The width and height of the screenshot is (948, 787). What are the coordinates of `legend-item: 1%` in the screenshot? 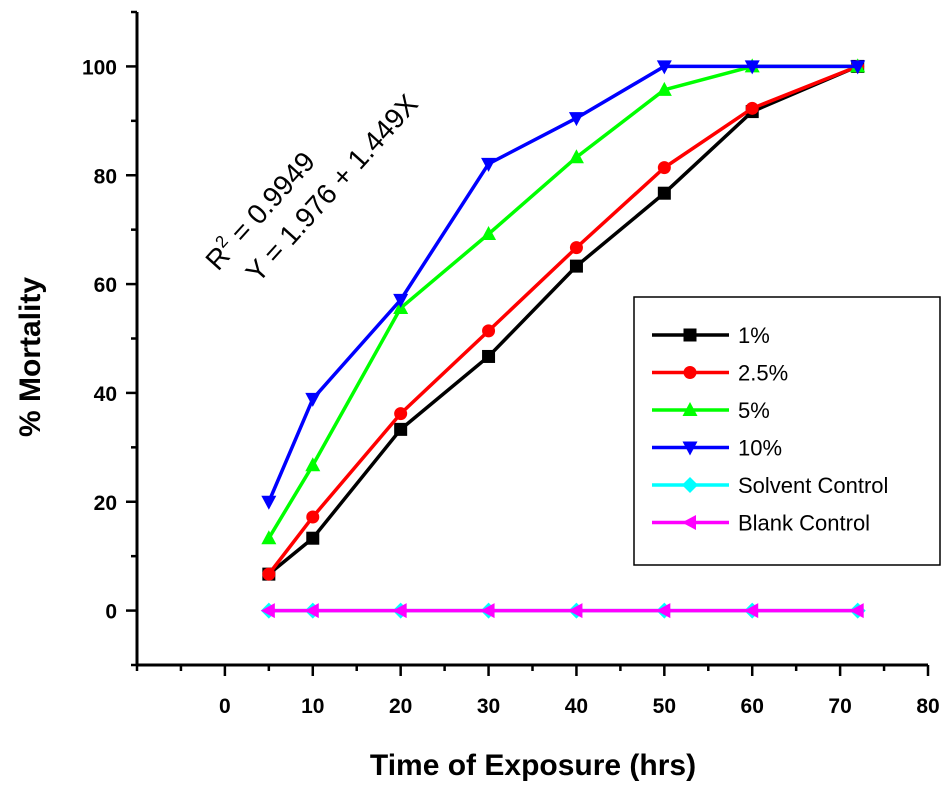 It's located at (711, 335).